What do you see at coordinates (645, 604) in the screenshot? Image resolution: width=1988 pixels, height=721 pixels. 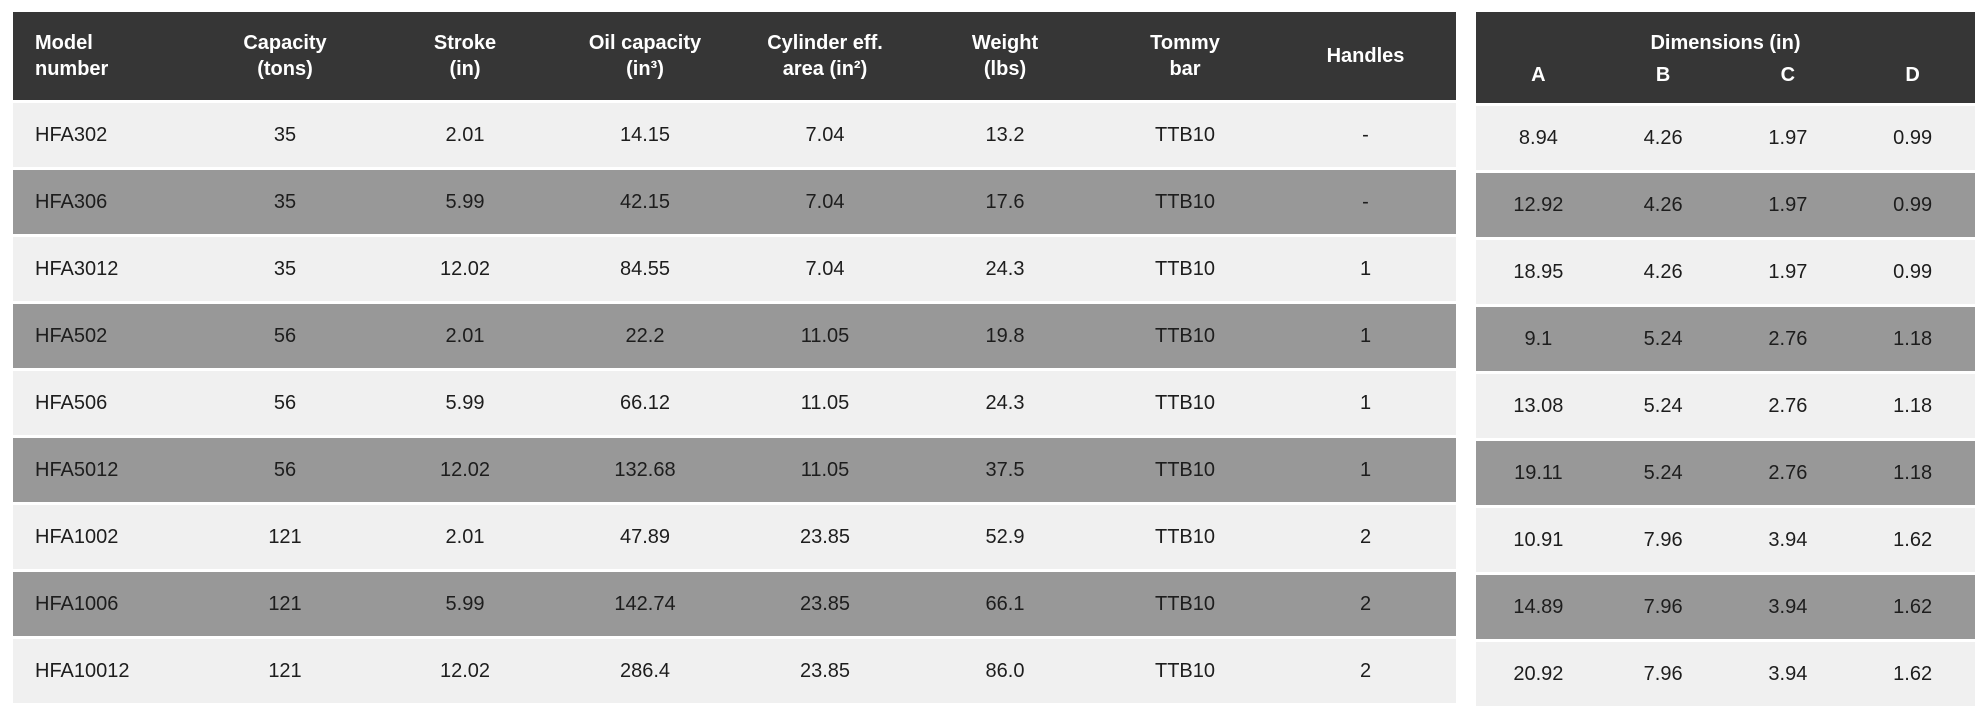 I see `cell-oil: 142.74` at bounding box center [645, 604].